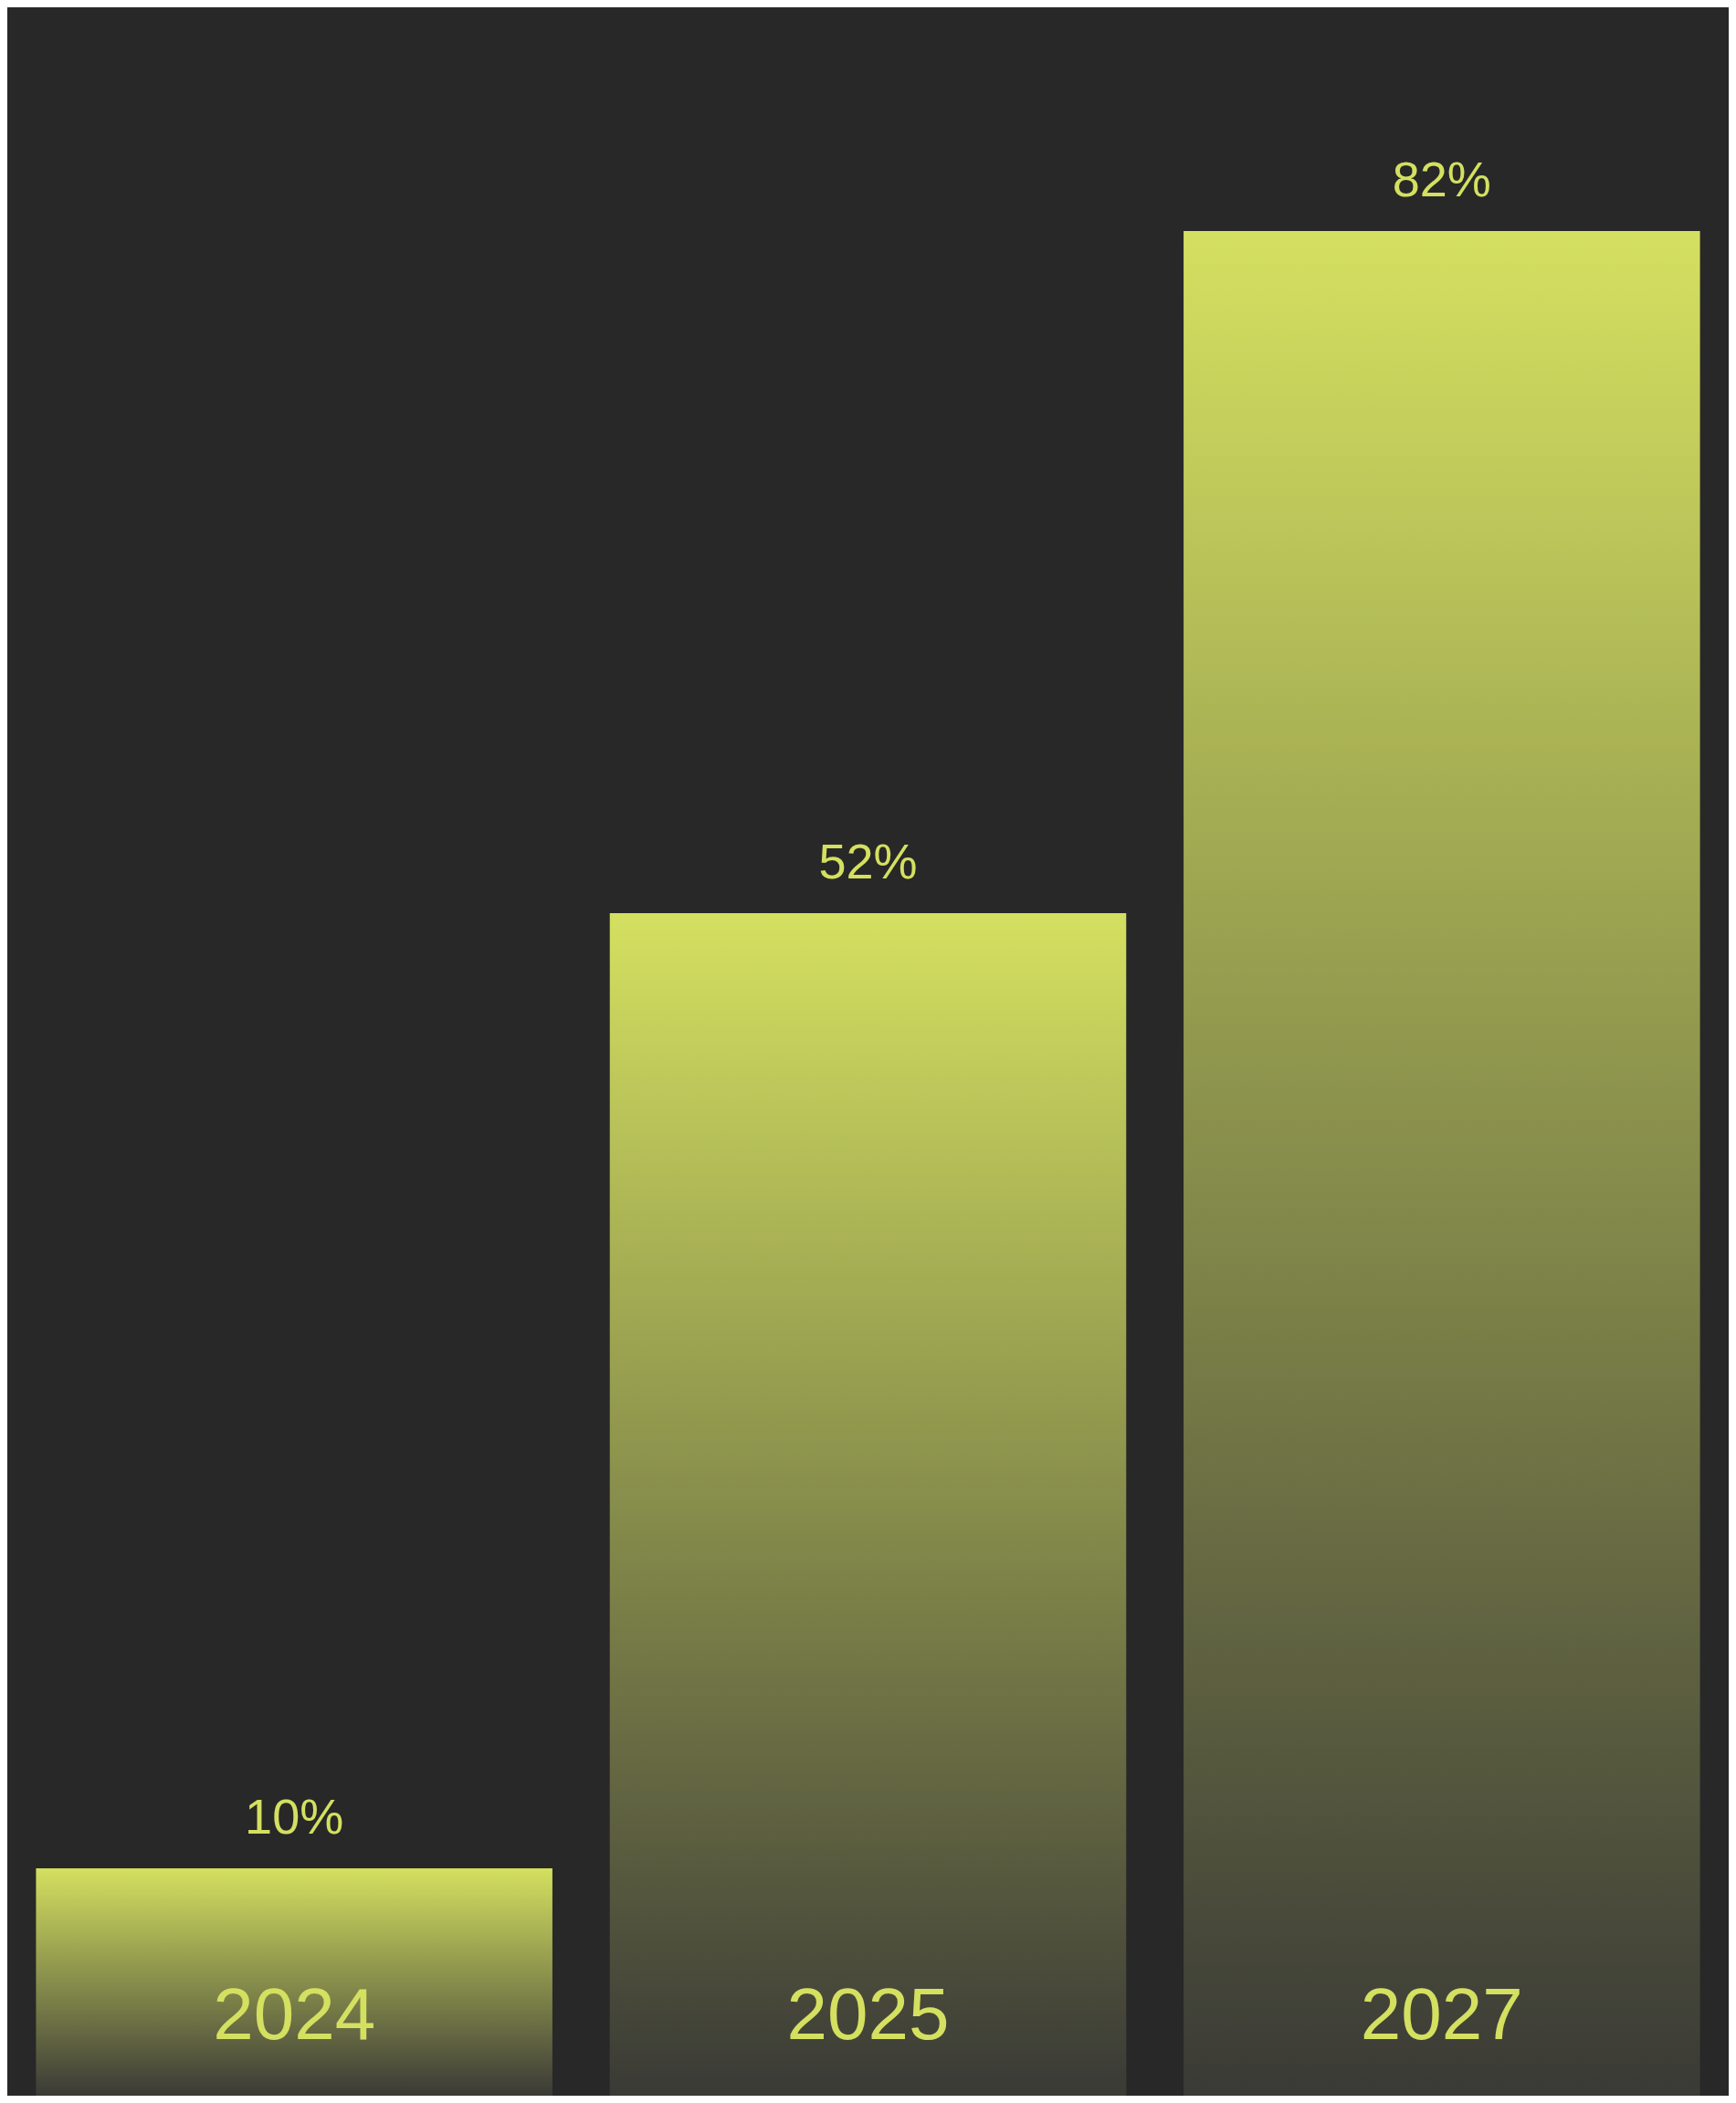 The image size is (1736, 2103). What do you see at coordinates (868, 2013) in the screenshot?
I see `x-tick-label: 2025` at bounding box center [868, 2013].